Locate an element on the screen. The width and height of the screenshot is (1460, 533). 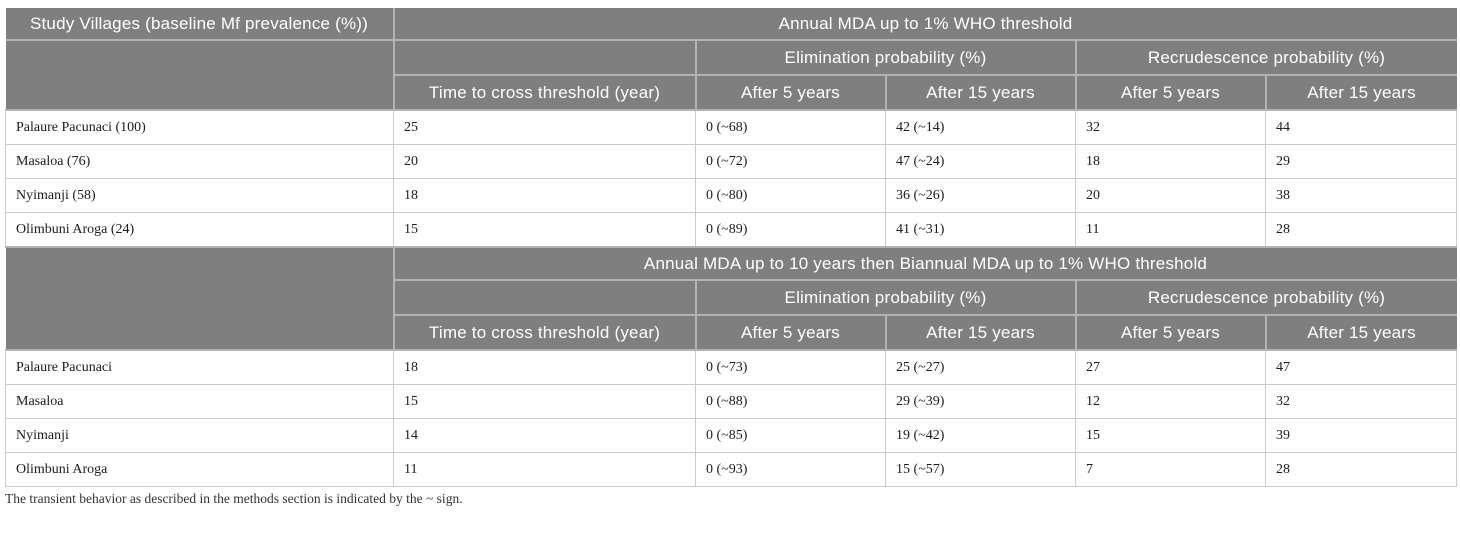
section1-recr-after-15-header: After 15 years is located at coordinates (1360, 92).